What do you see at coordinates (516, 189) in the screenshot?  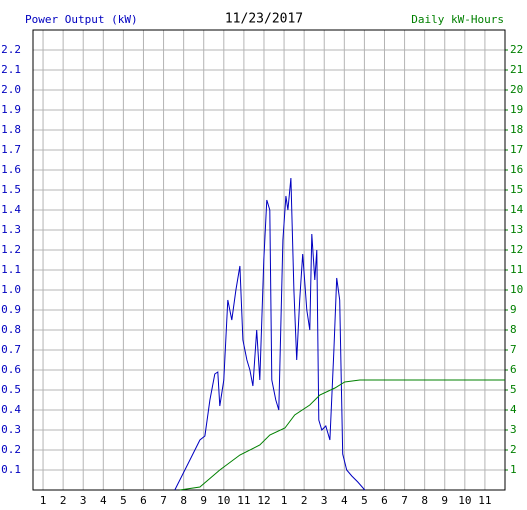 I see `y2-tick-label: 15` at bounding box center [516, 189].